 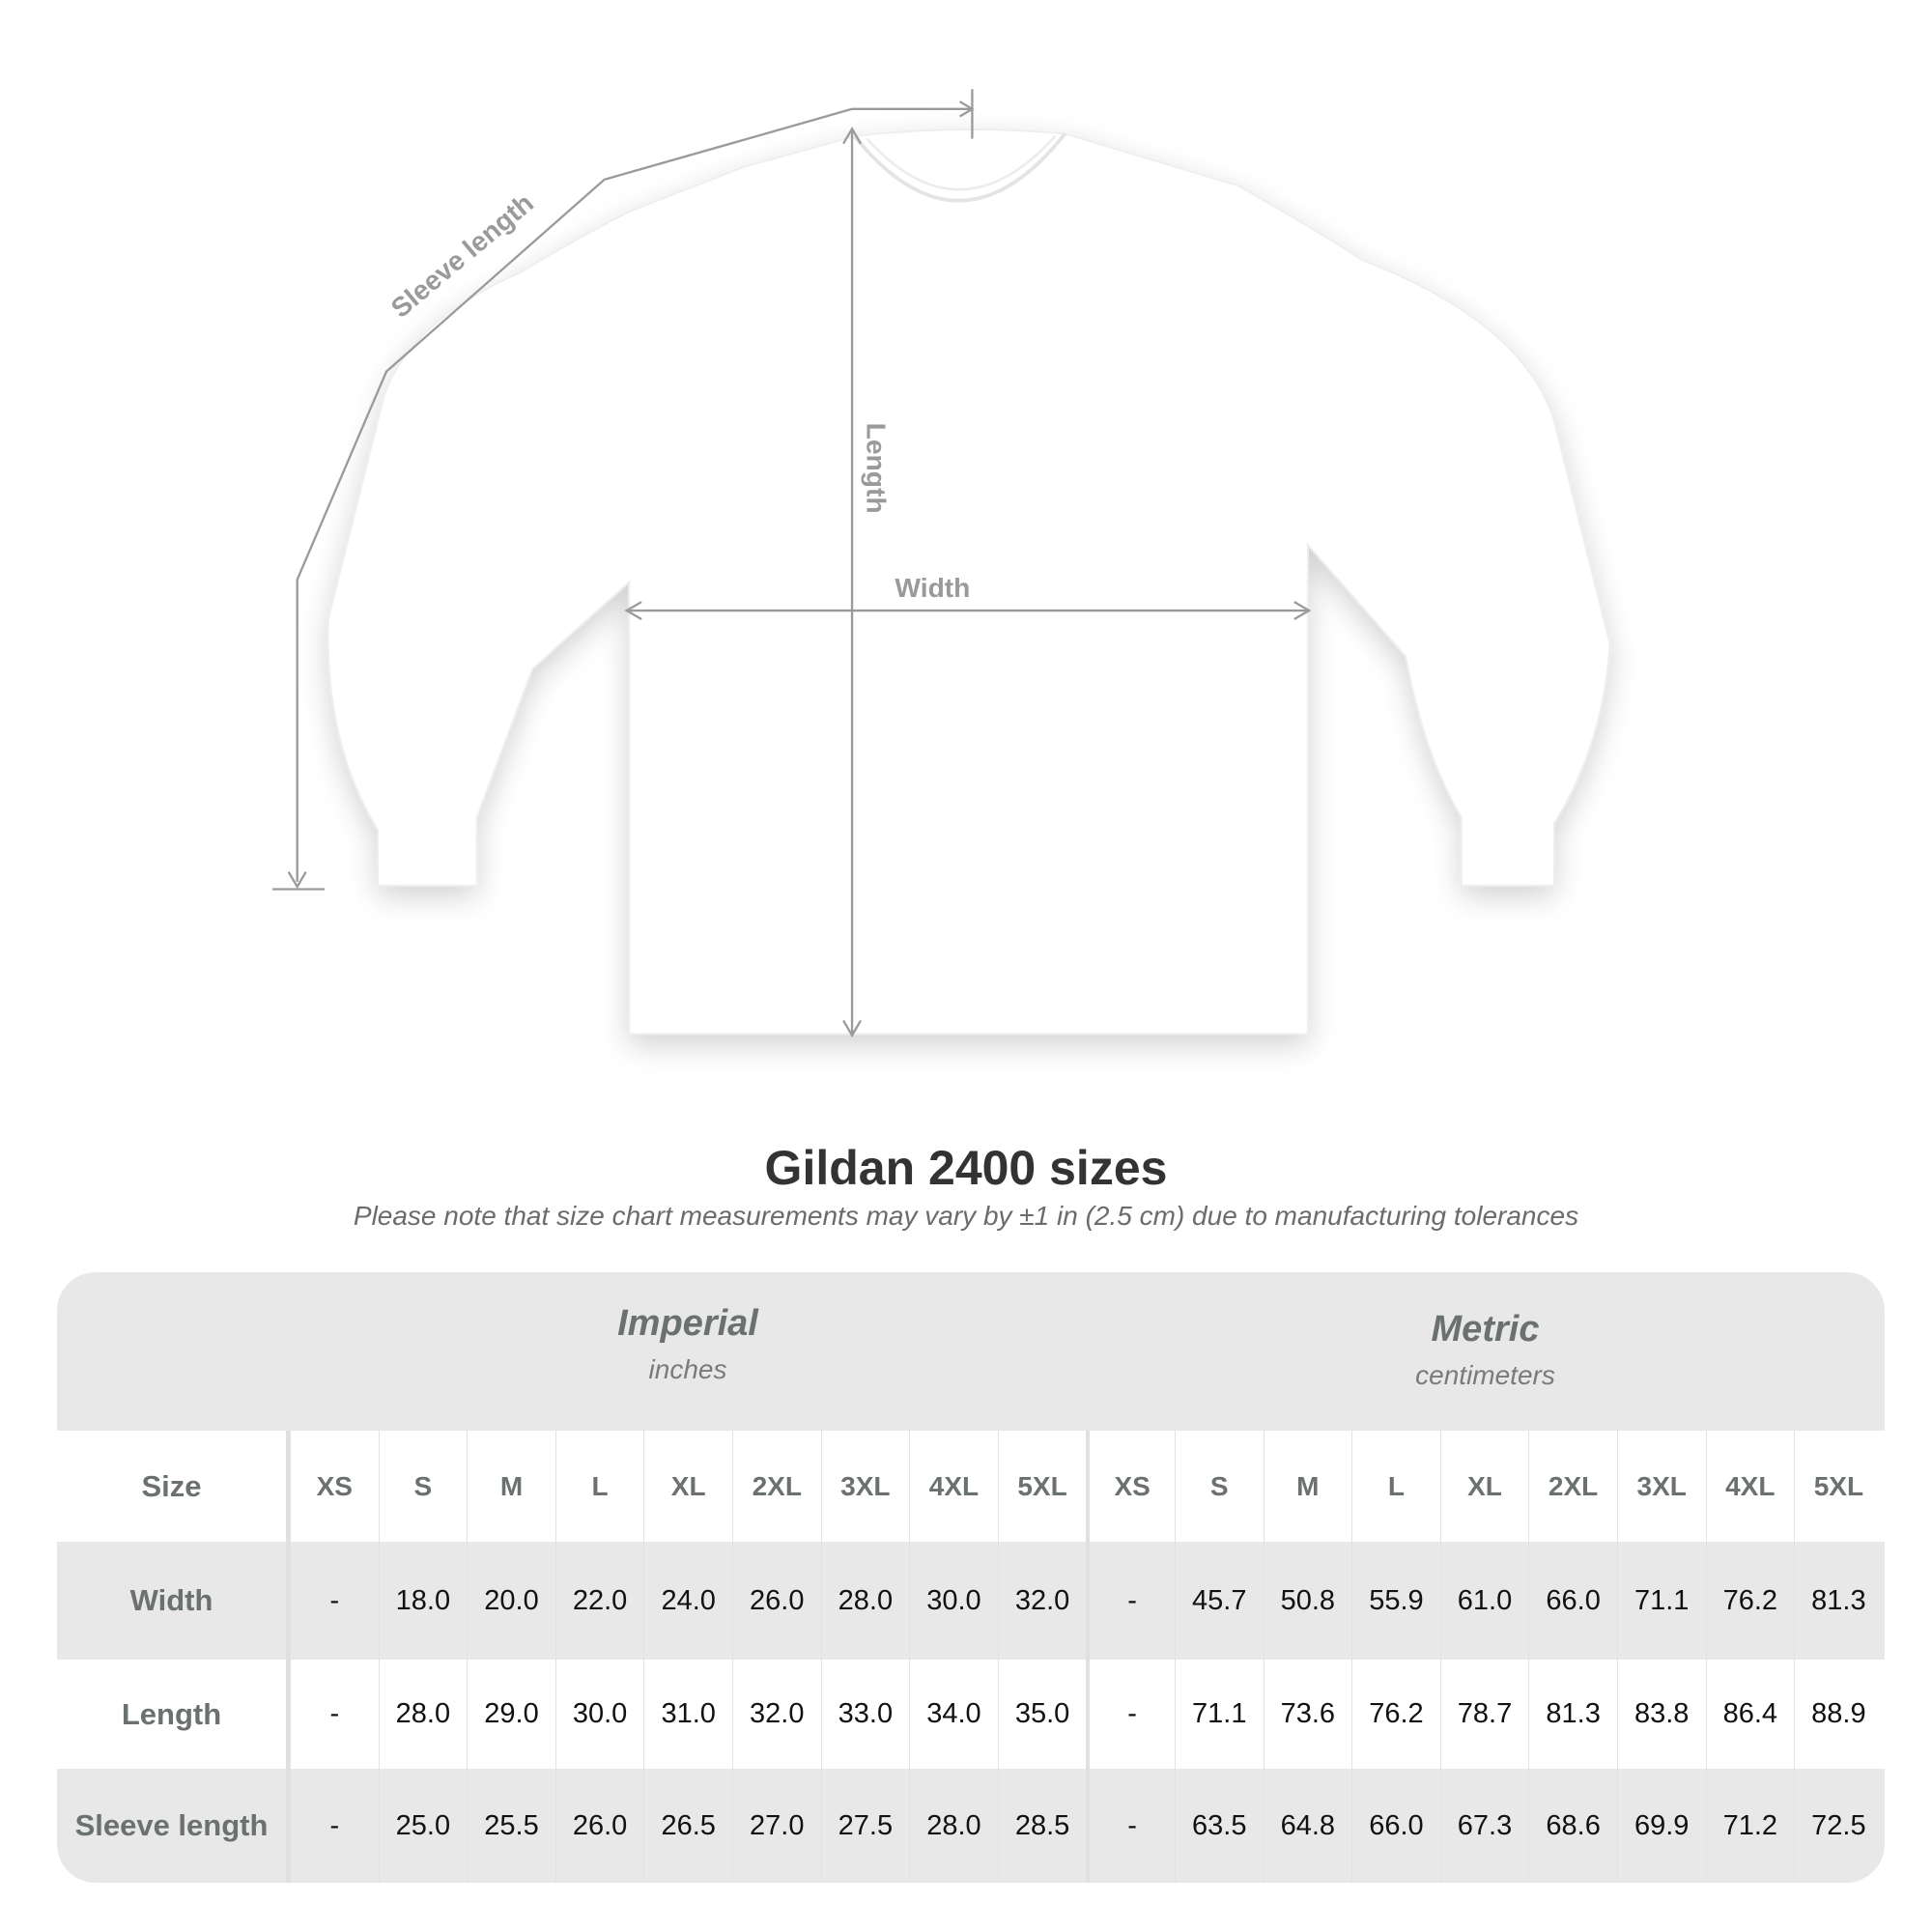 I want to click on imperial-value-cell: 34.0, so click(x=953, y=1714).